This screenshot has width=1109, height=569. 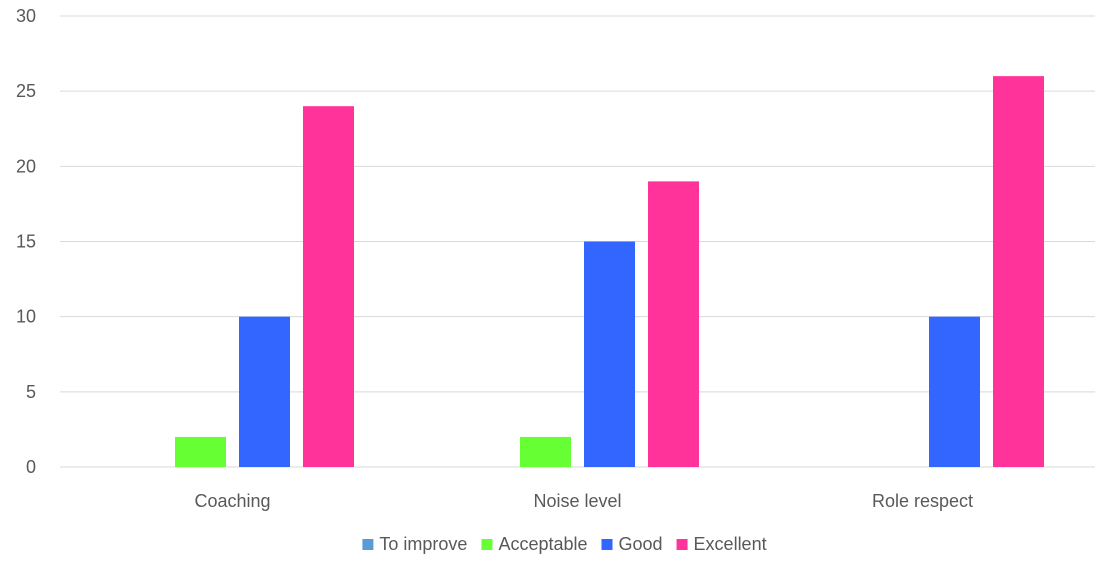 I want to click on y-tick-label: 20, so click(x=26, y=166).